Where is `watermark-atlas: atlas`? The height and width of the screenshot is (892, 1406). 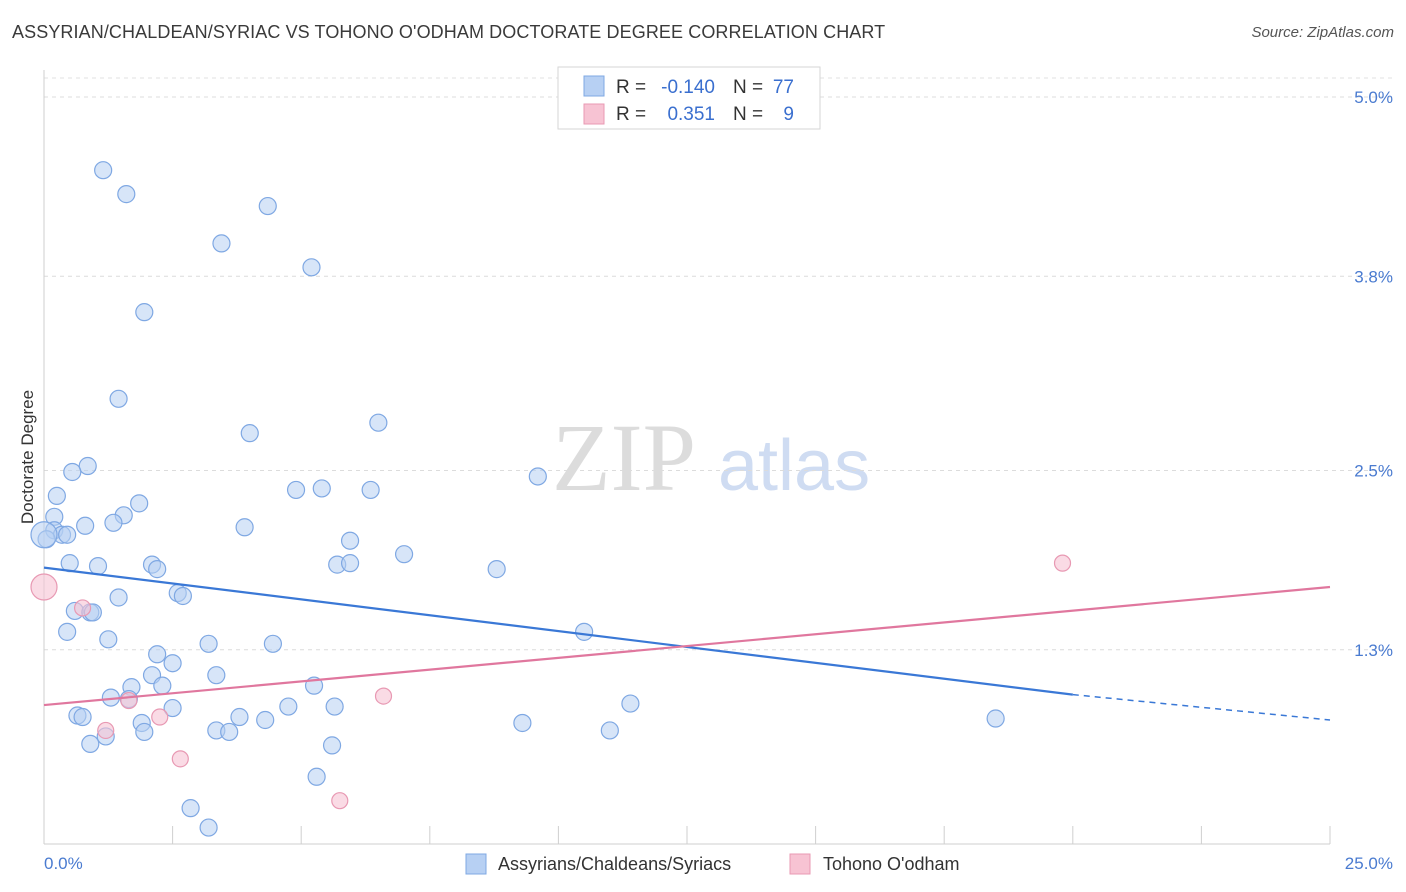 watermark-atlas: atlas is located at coordinates (794, 466).